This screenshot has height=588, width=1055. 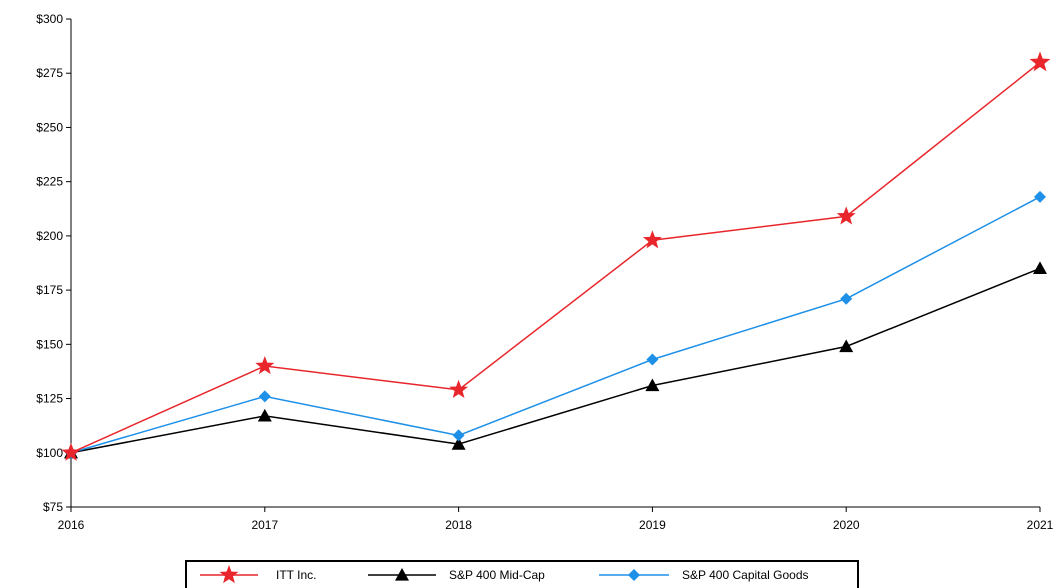 What do you see at coordinates (634, 575) in the screenshot?
I see `legend-marker-diamond` at bounding box center [634, 575].